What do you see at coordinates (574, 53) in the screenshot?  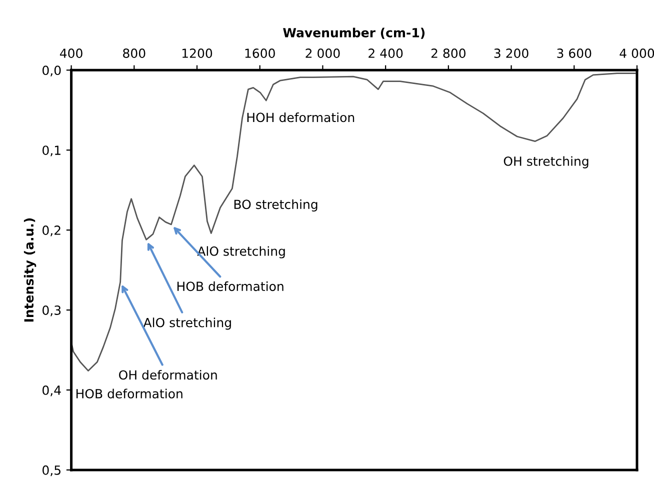 I see `x-tick-label: 3 600` at bounding box center [574, 53].